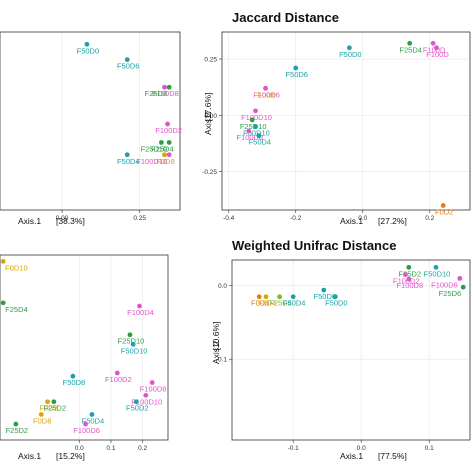 Image resolution: width=474 pixels, height=474 pixels. I want to click on x-tick-label: 0.1, so click(429, 448).